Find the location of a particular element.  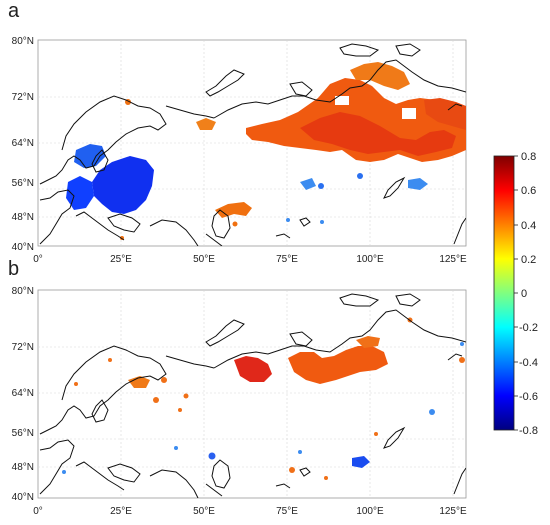

colorbar-tick-label: 0 is located at coordinates (524, 294).